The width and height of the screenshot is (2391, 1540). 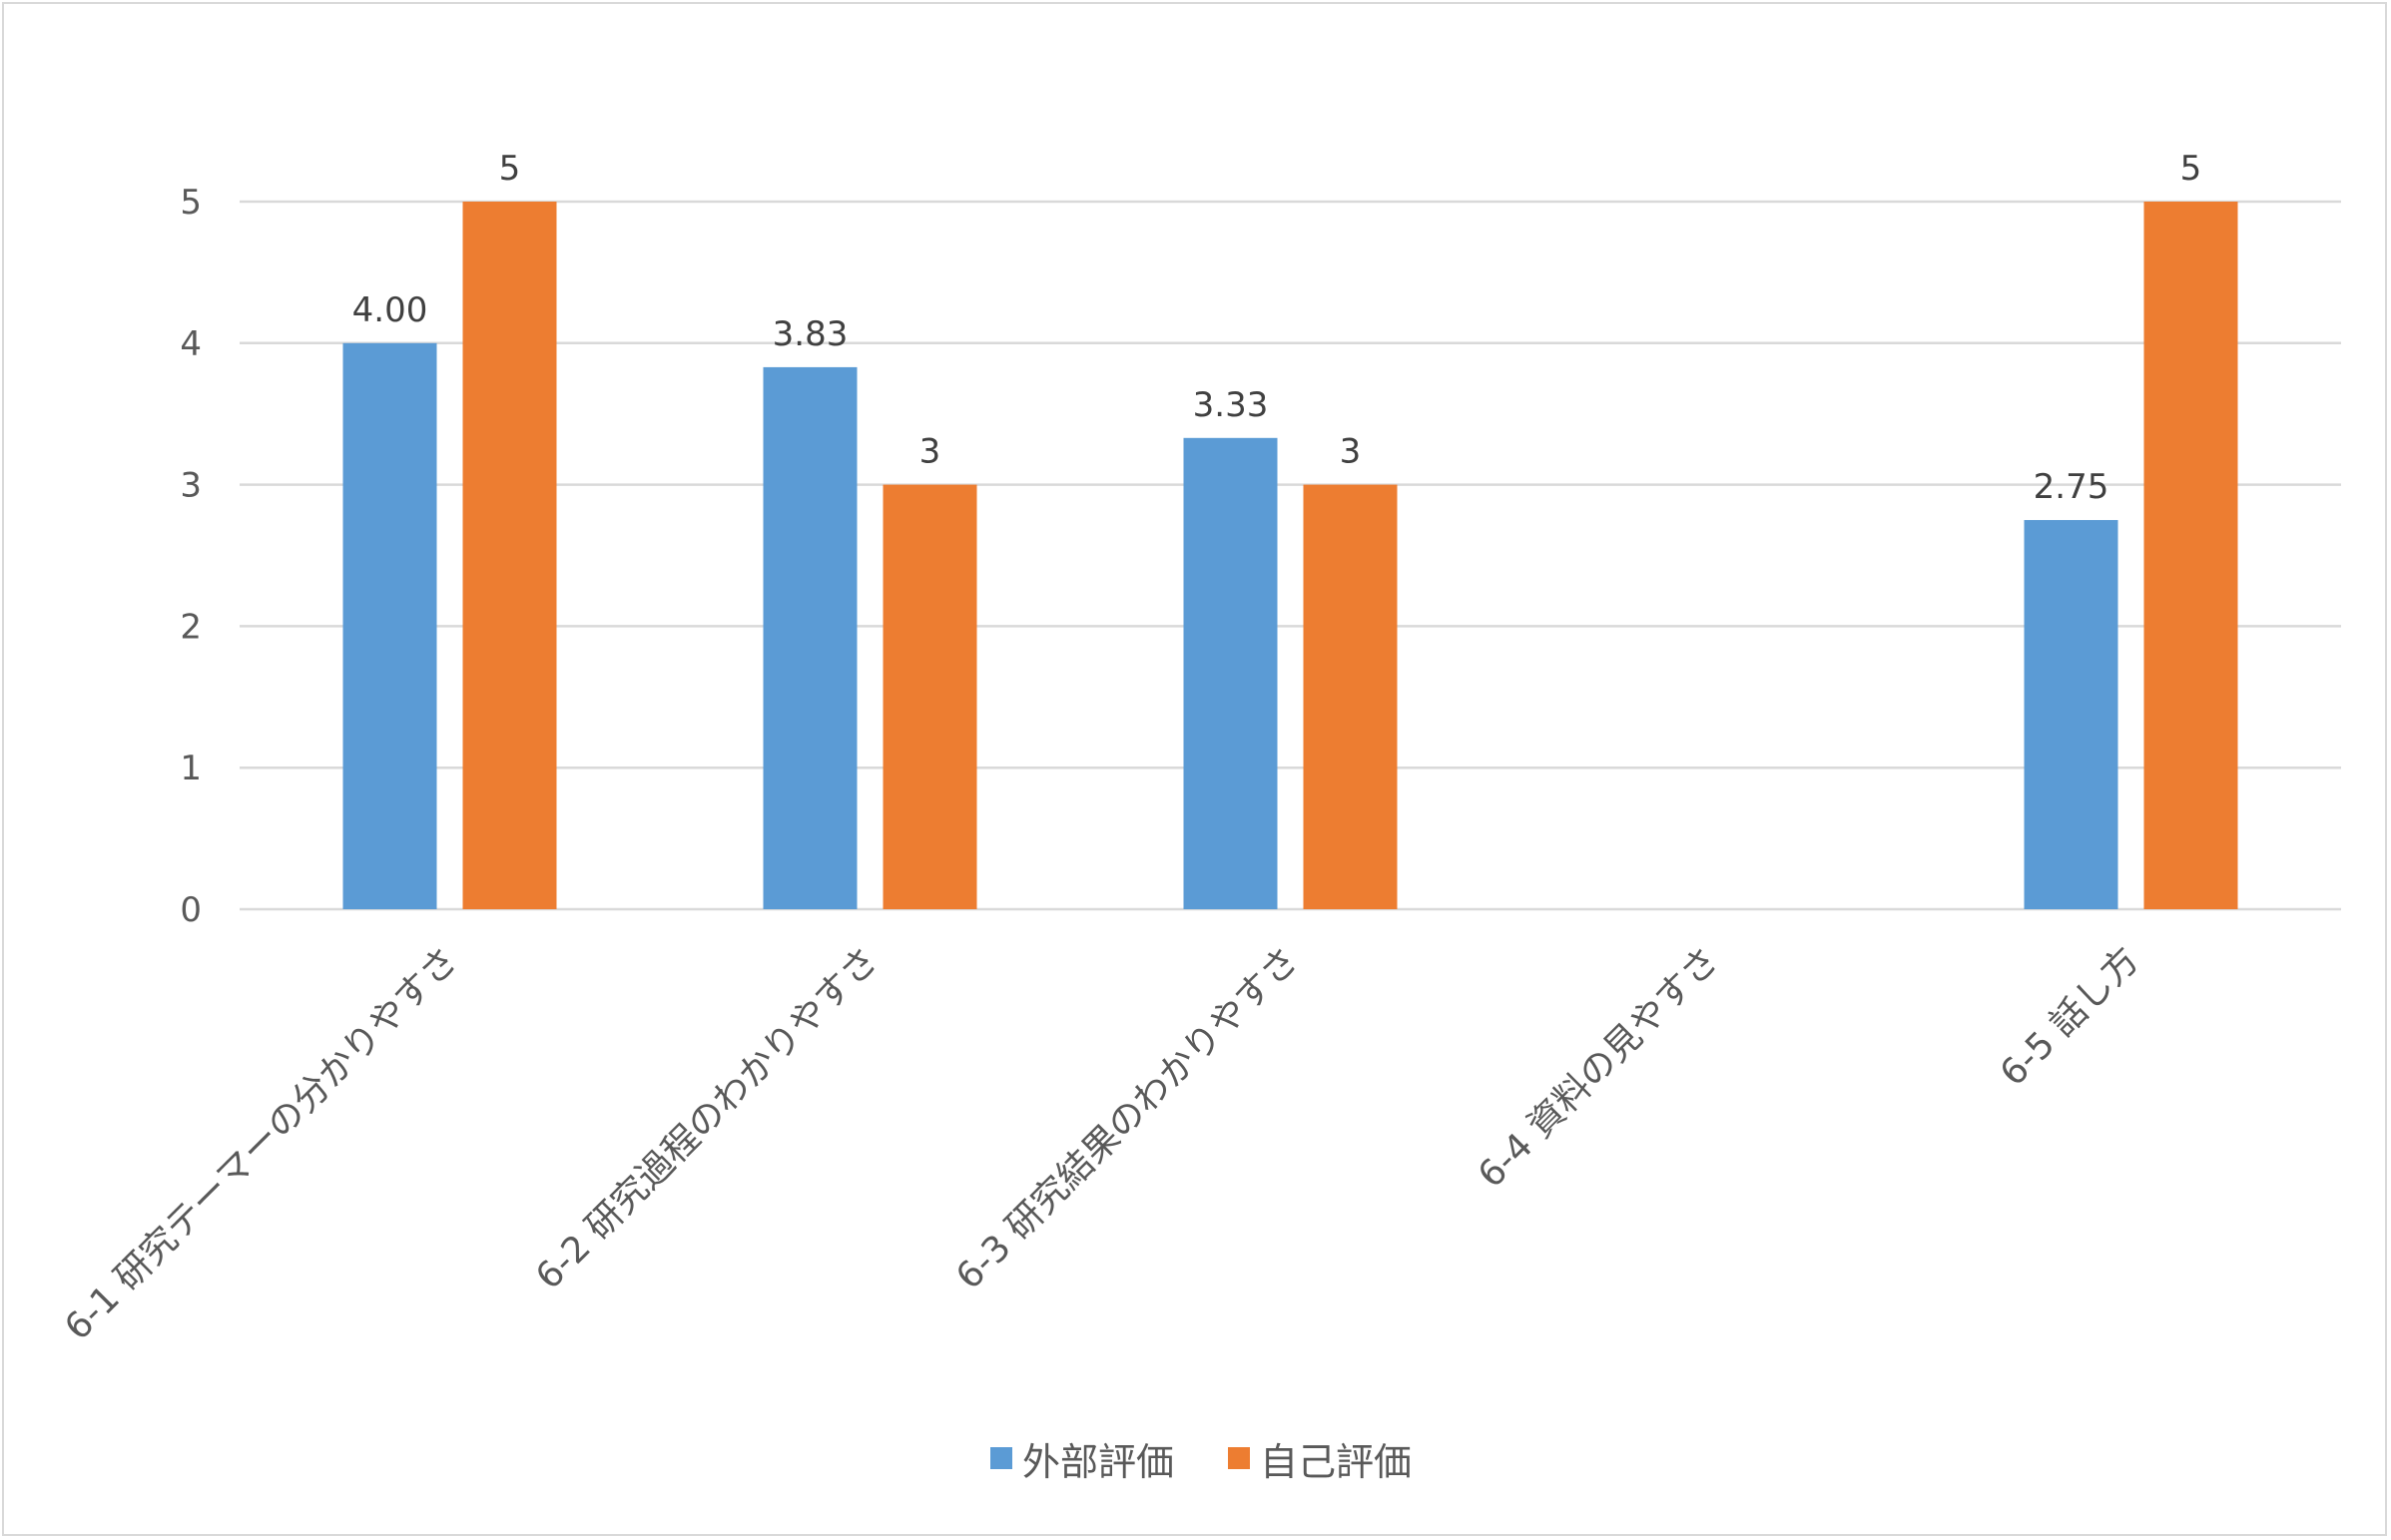 What do you see at coordinates (261, 1143) in the screenshot?
I see `x-category-label: 6-1 研究テーマーの分かりやすさ` at bounding box center [261, 1143].